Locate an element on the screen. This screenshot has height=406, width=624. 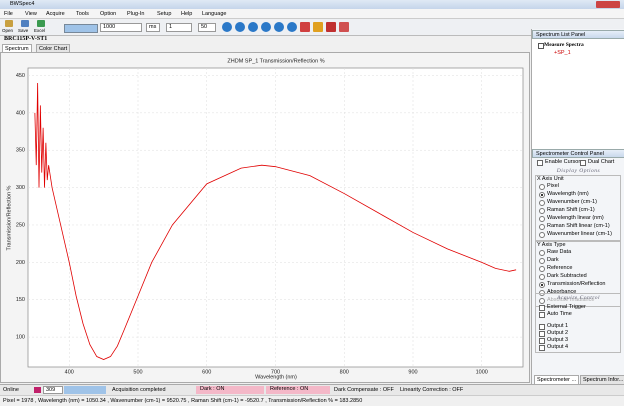
radio-label: Raw Data is located at coordinates (559, 252).